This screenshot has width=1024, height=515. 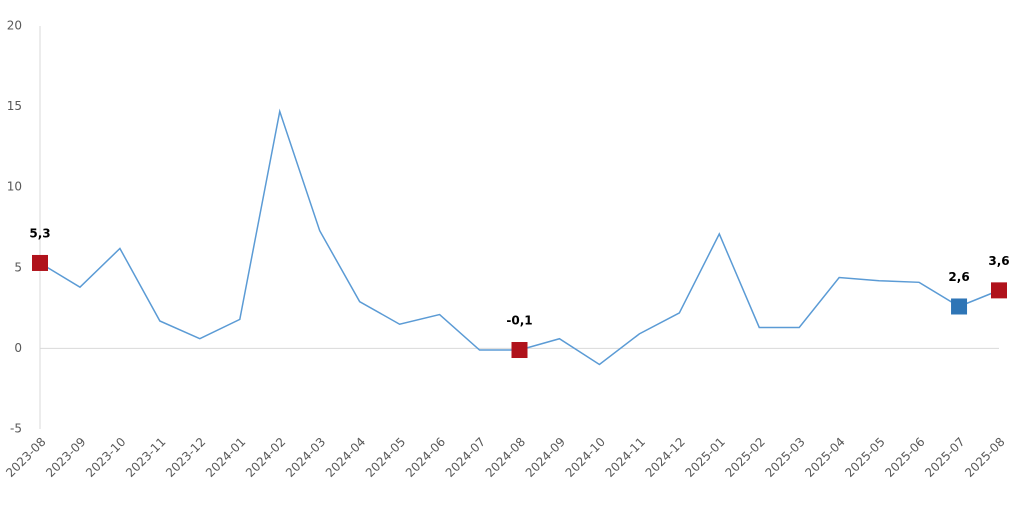 I want to click on x-tick-label: 2024-12, so click(x=665, y=457).